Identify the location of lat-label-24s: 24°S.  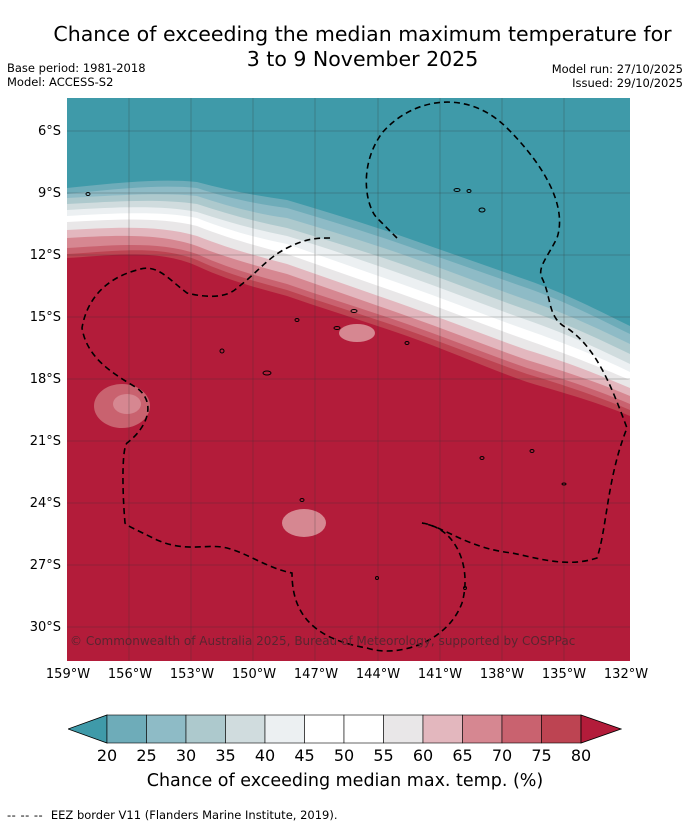
(45, 503).